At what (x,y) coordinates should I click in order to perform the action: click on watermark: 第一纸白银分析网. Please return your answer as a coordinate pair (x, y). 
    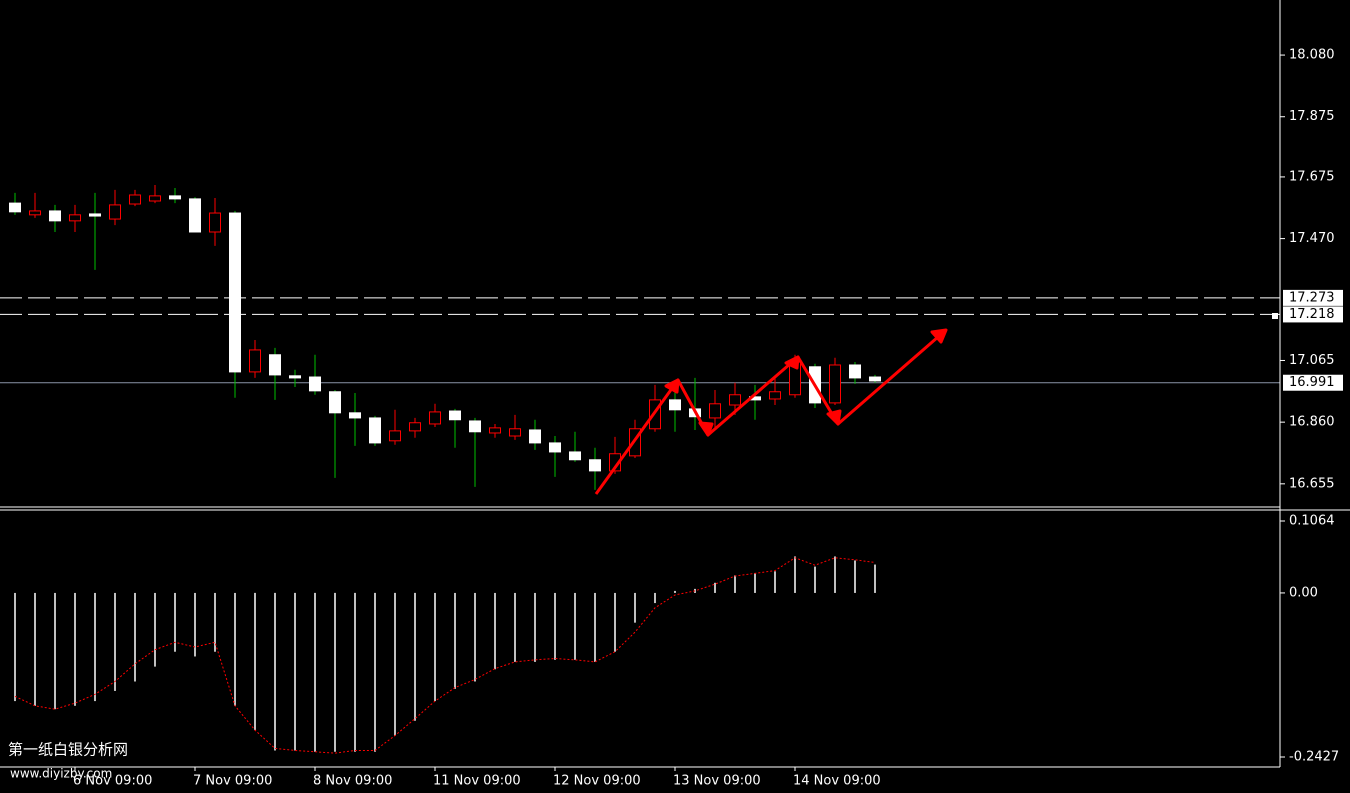
    Looking at the image, I should click on (68, 750).